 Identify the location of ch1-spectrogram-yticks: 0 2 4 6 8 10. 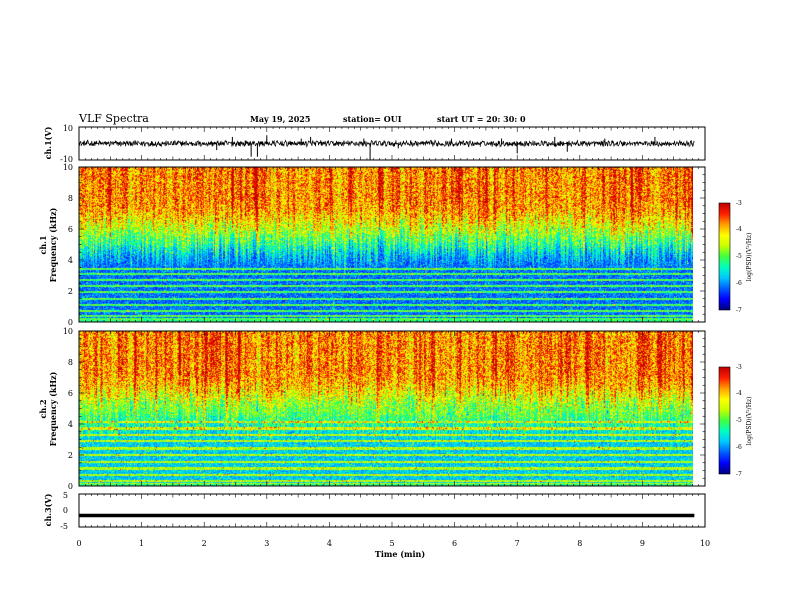
(68, 245).